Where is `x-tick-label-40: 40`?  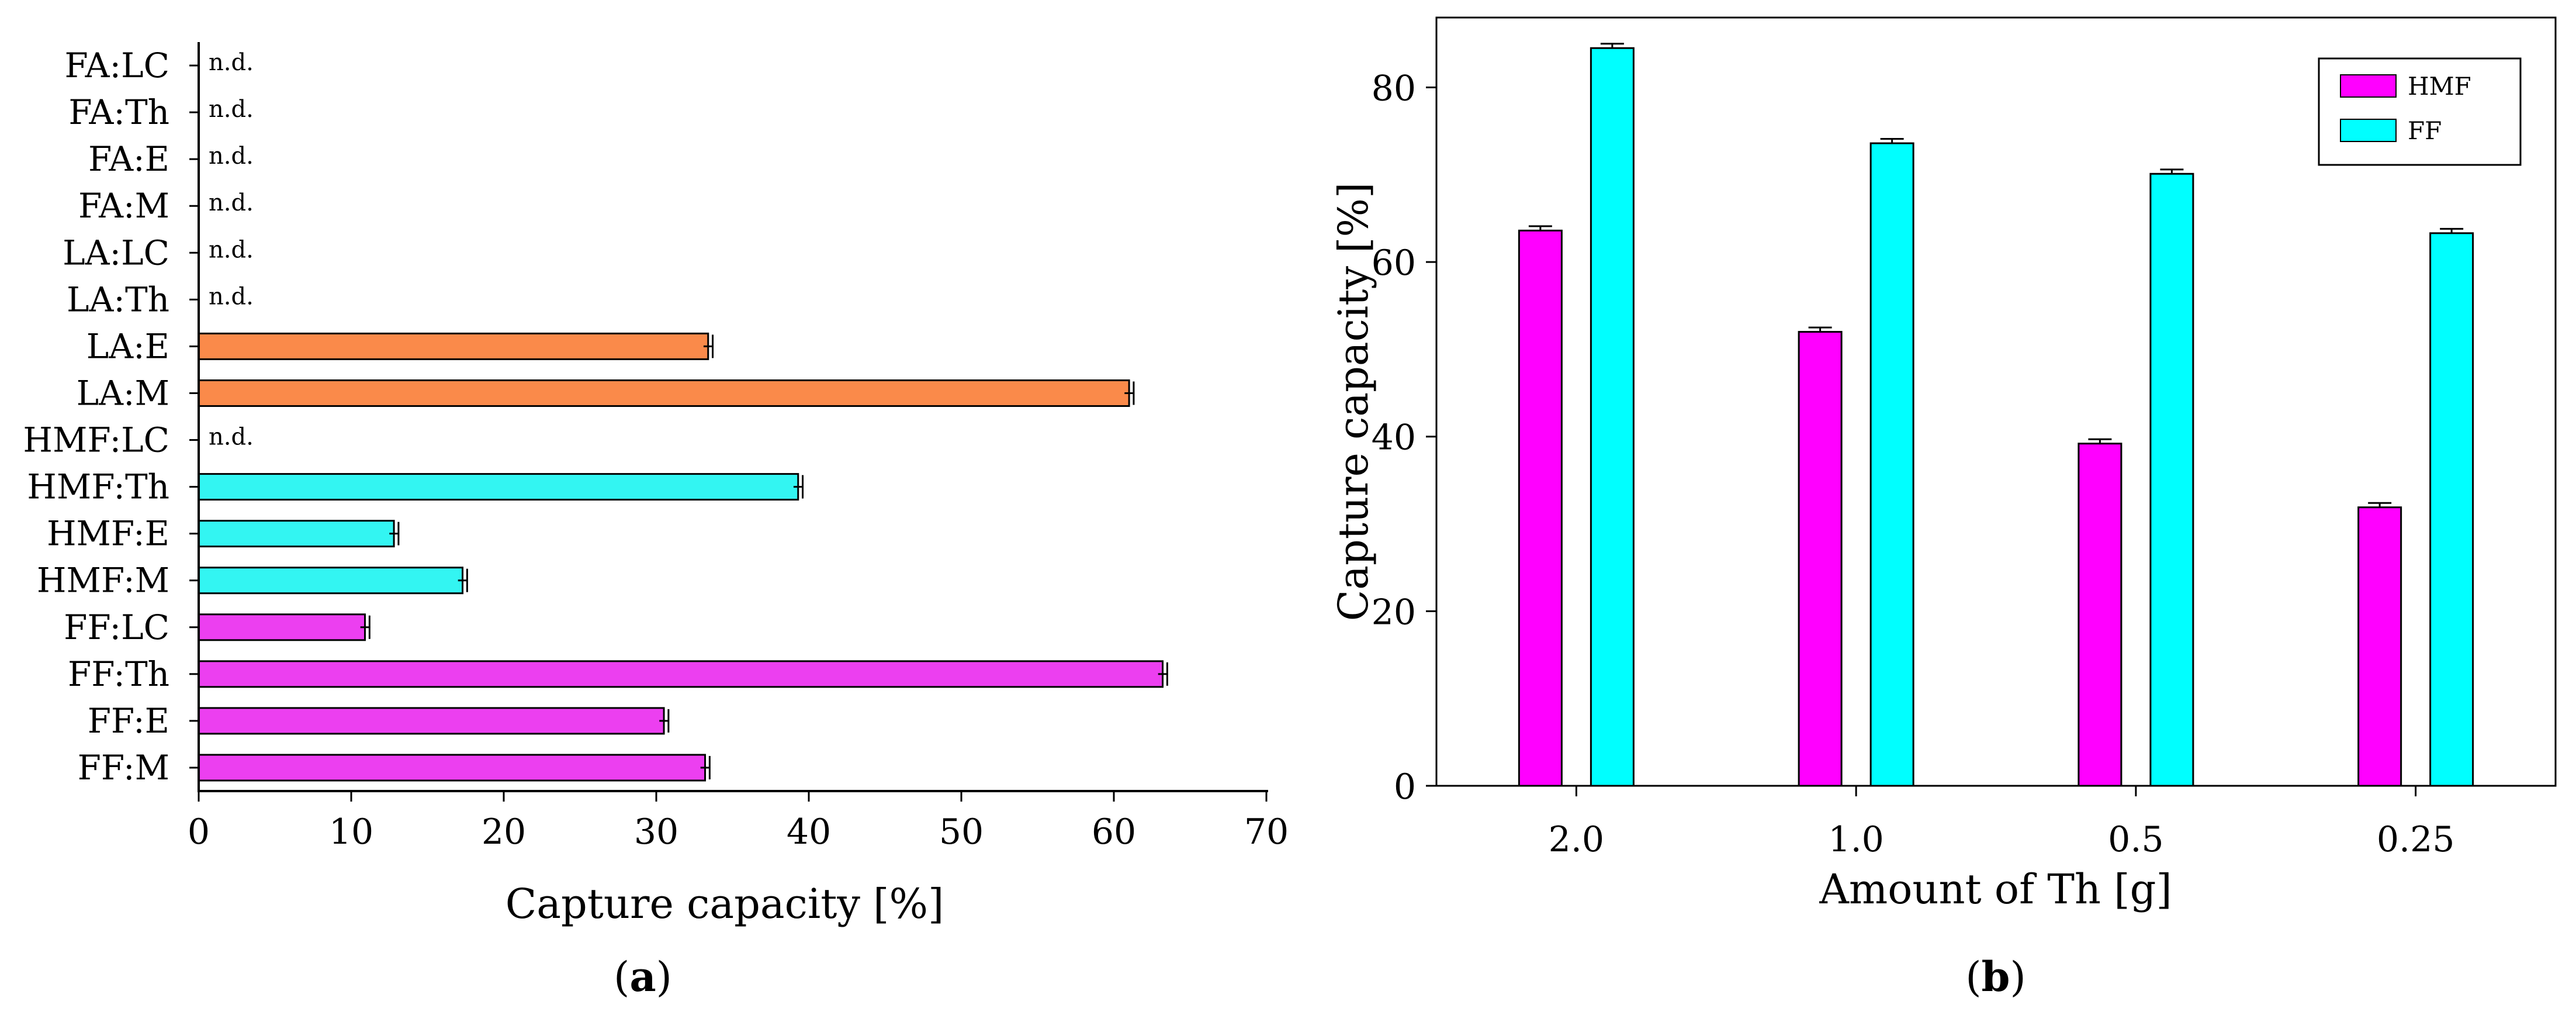
x-tick-label-40: 40 is located at coordinates (809, 832).